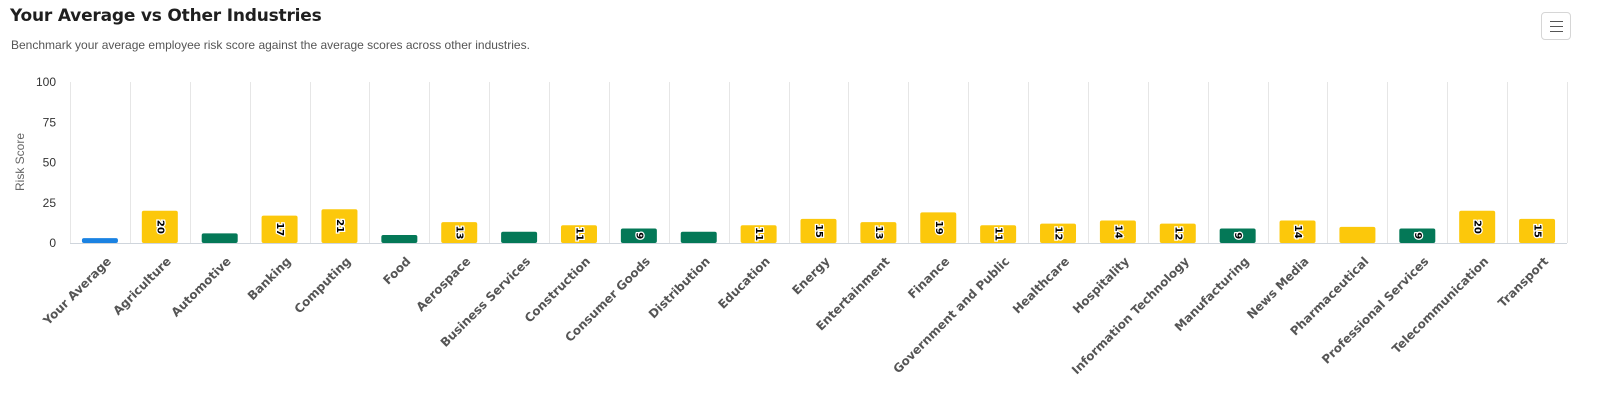 The height and width of the screenshot is (417, 1607). I want to click on bar-healthcare, so click(1058, 233).